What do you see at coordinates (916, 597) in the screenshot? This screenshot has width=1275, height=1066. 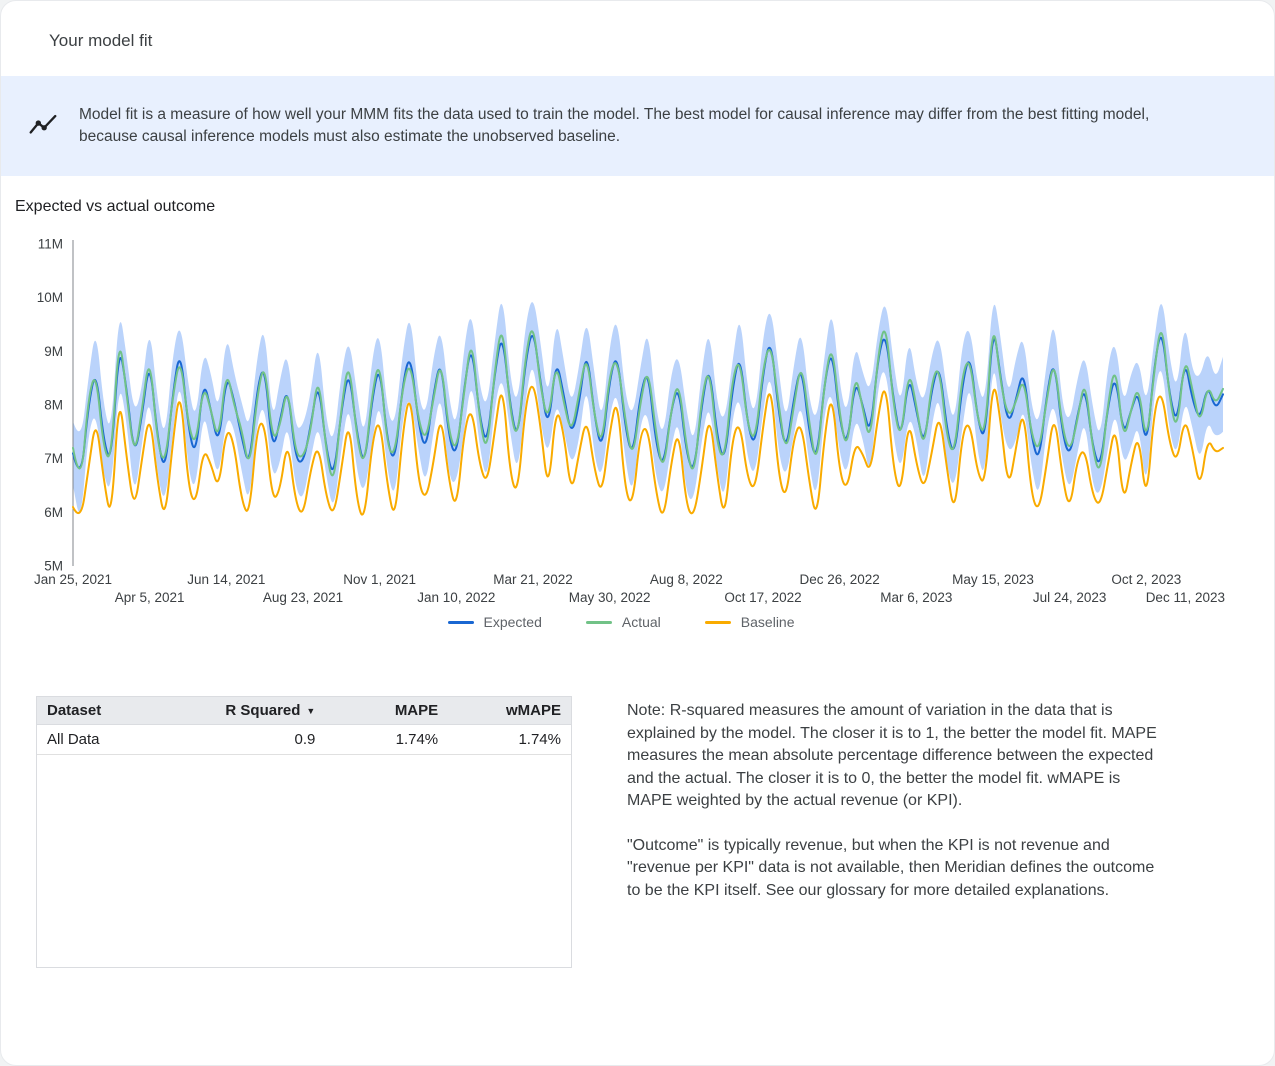 I see `x-axis-label: Mar 6, 2023` at bounding box center [916, 597].